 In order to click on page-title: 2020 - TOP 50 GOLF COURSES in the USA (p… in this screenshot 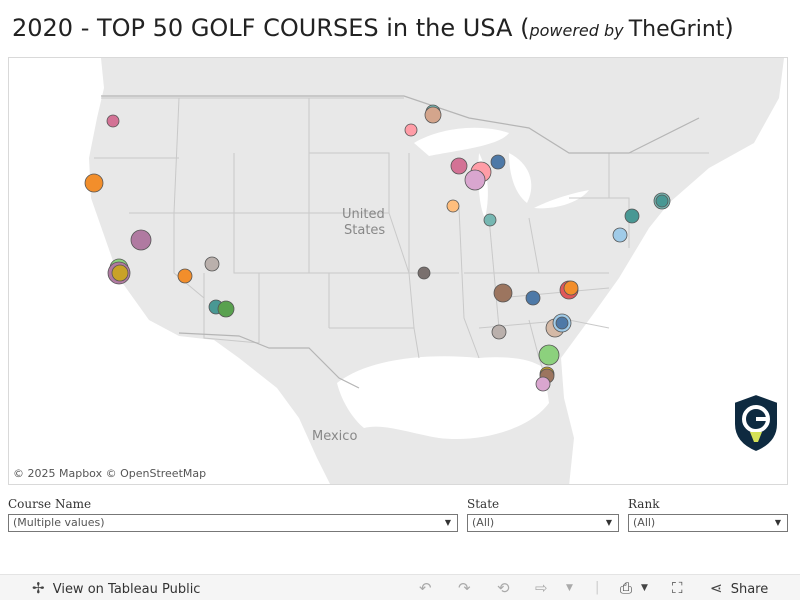, I will do `click(373, 28)`.